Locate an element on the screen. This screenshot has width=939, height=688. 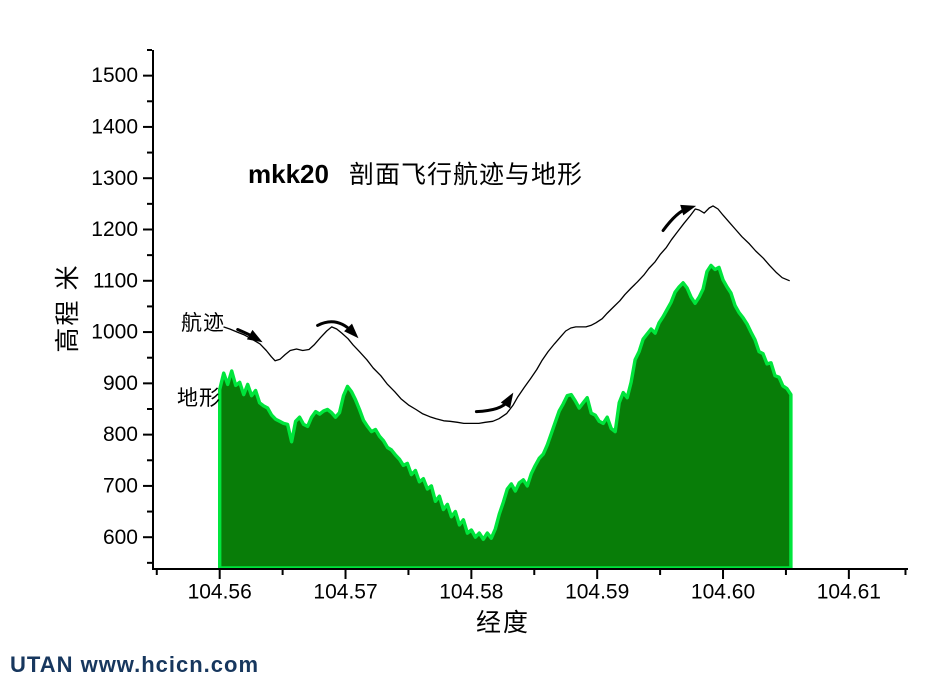
y-tick-label: 1500 is located at coordinates (114, 75).